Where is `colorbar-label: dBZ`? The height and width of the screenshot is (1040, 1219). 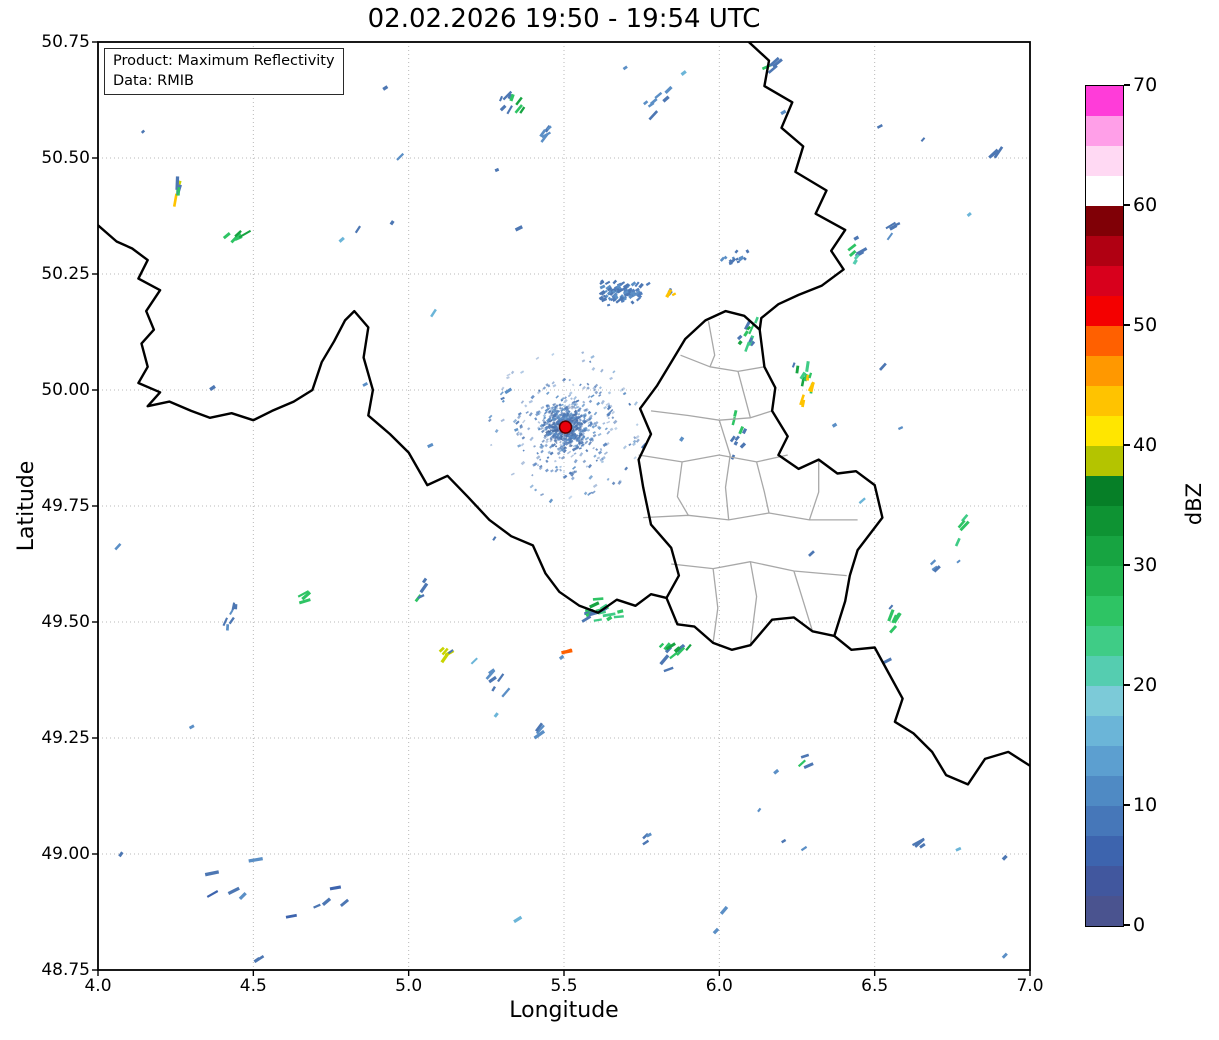
colorbar-label: dBZ is located at coordinates (1194, 504).